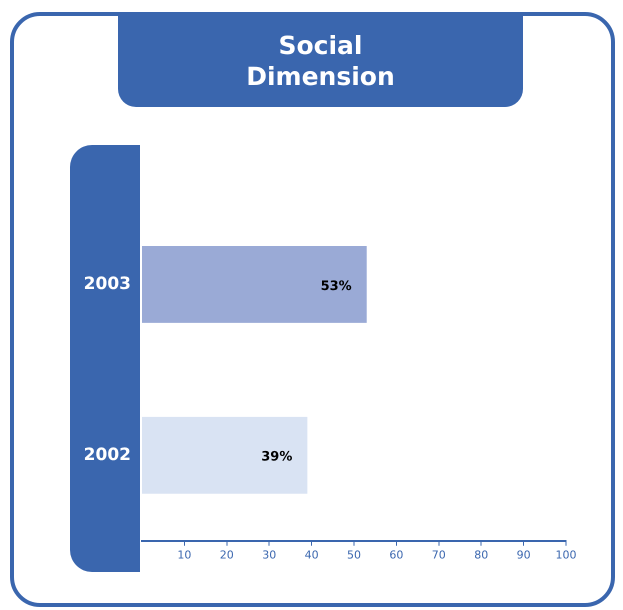 This screenshot has width=623, height=610. Describe the element at coordinates (481, 555) in the screenshot. I see `x-tick-label: 80` at that location.